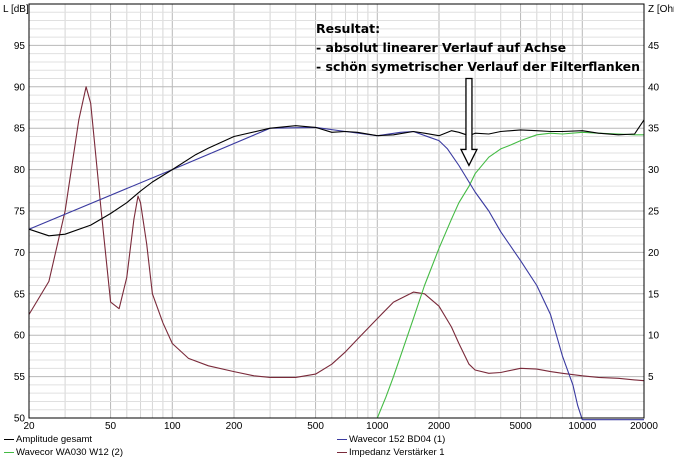  What do you see at coordinates (20, 419) in the screenshot?
I see `y-left-tick-label: 50` at bounding box center [20, 419].